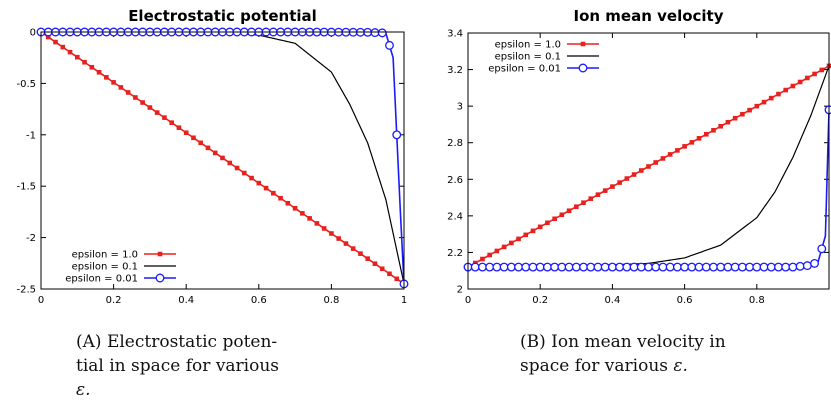 Image resolution: width=831 pixels, height=404 pixels. I want to click on caption-a-line-1: Electrostatic poten-, so click(192, 342).